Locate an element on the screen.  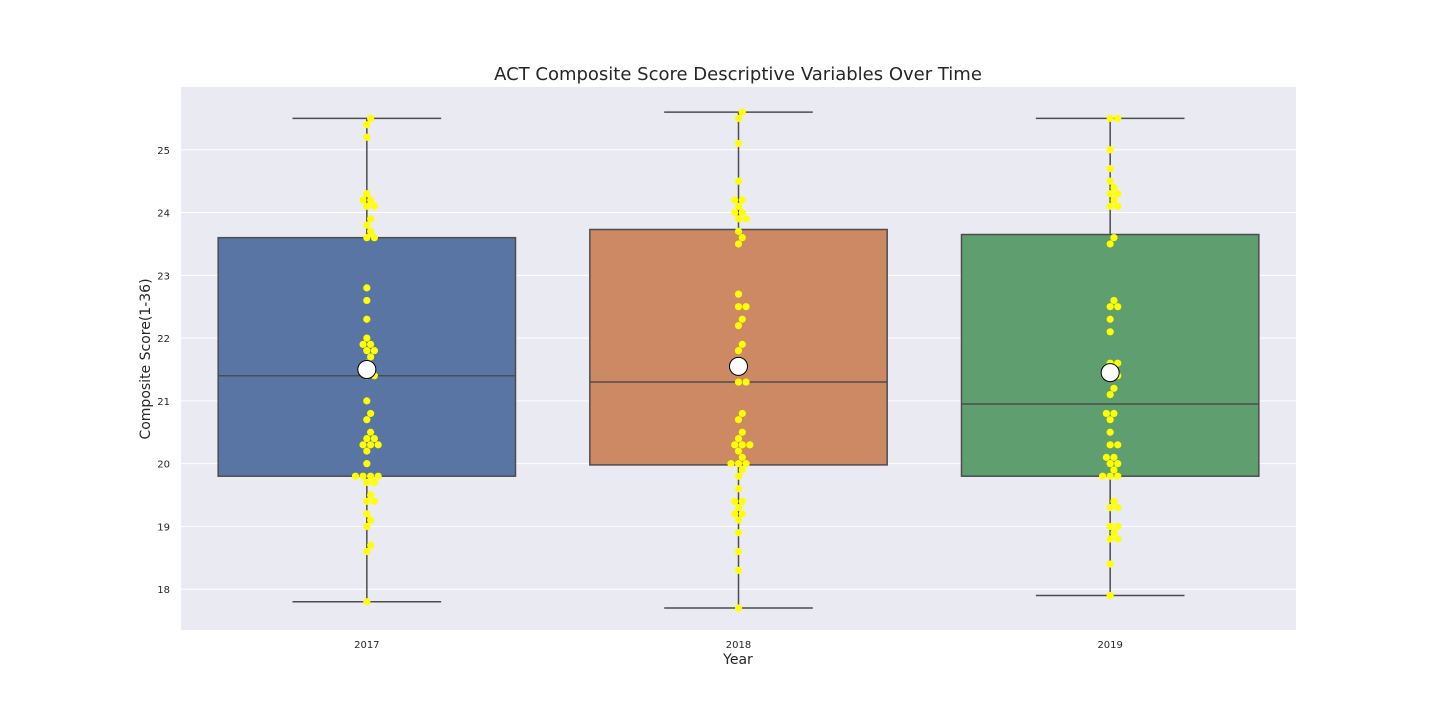
y-tick-label-22: 22 is located at coordinates (163, 339).